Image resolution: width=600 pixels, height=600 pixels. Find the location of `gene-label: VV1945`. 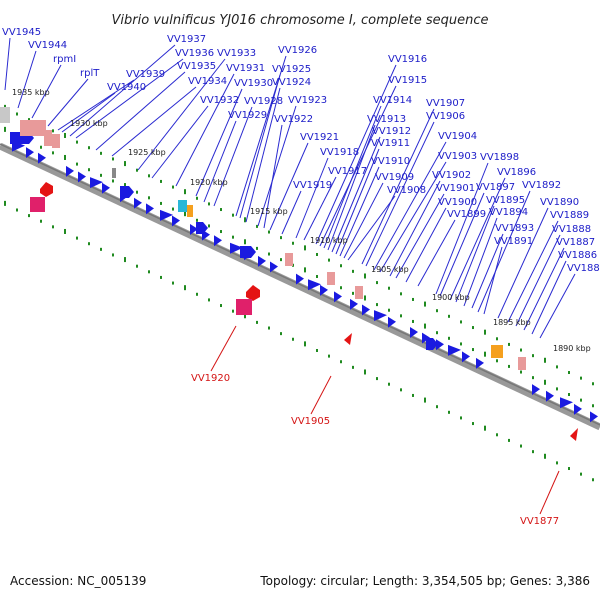

gene-label: VV1945 is located at coordinates (21, 32).